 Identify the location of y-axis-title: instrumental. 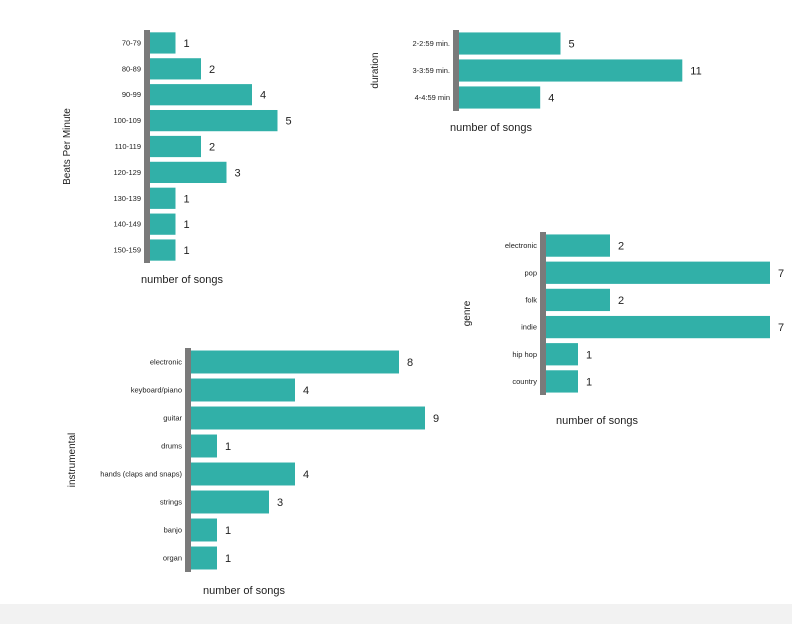
(72, 460).